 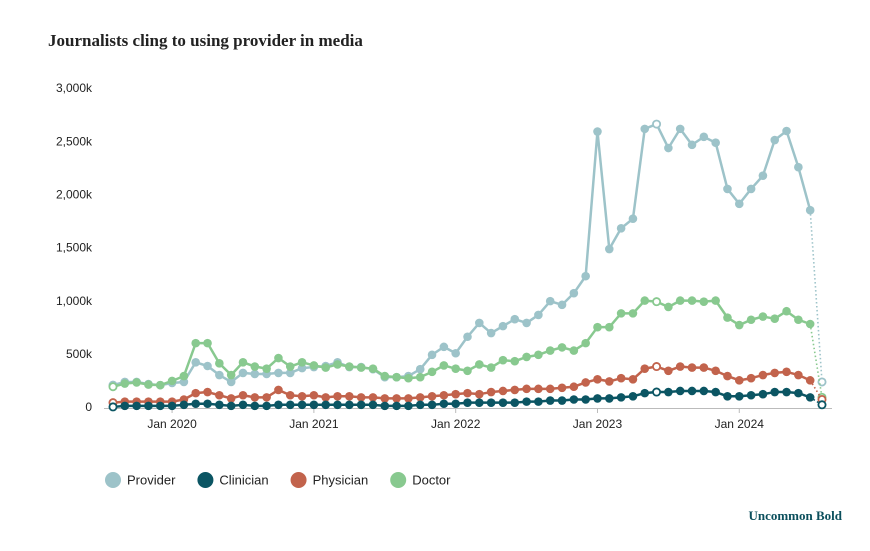 What do you see at coordinates (74, 141) in the screenshot?
I see `y-tick-label: 2,500k` at bounding box center [74, 141].